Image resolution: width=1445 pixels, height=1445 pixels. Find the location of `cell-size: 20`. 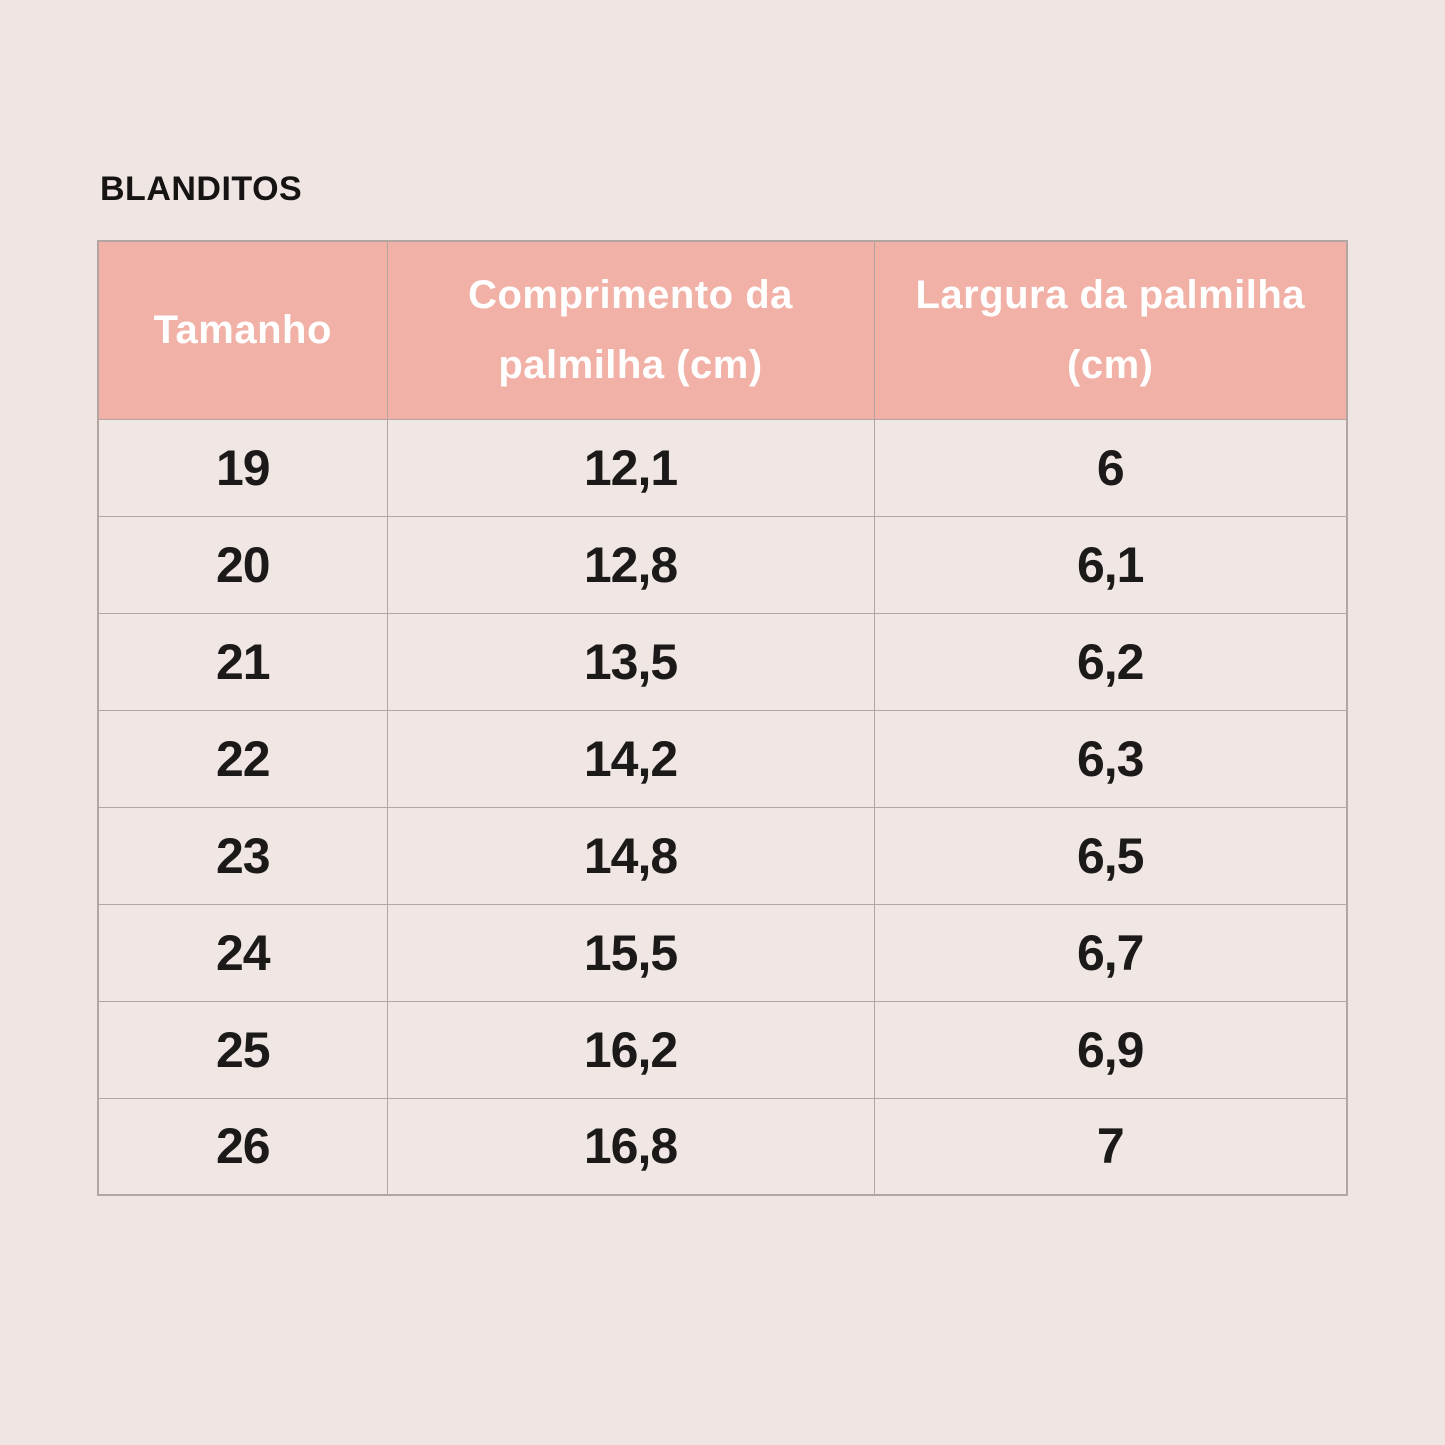

cell-size: 20 is located at coordinates (242, 564).